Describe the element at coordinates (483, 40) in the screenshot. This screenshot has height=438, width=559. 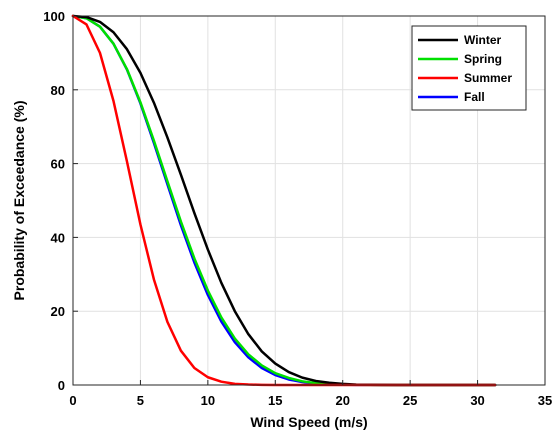
I see `legend-label-winter: Winter` at that location.